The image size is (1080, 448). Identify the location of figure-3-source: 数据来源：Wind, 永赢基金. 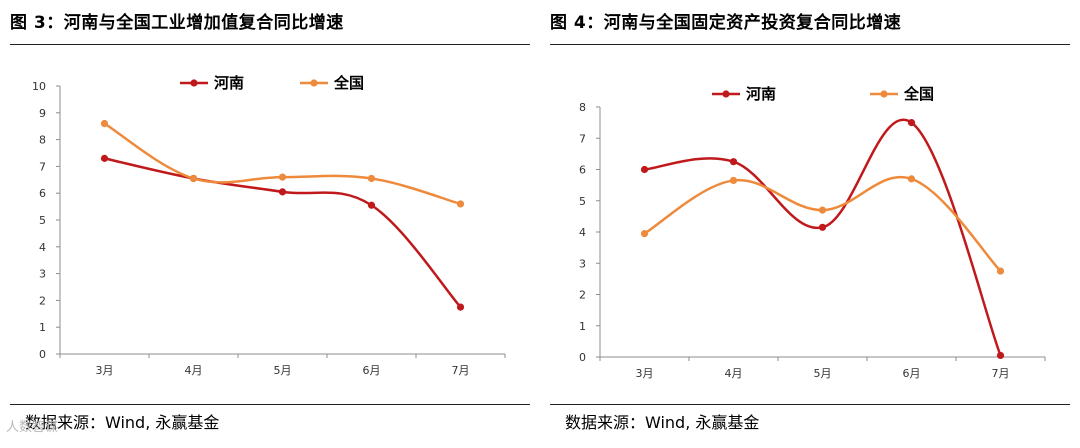
(122, 422).